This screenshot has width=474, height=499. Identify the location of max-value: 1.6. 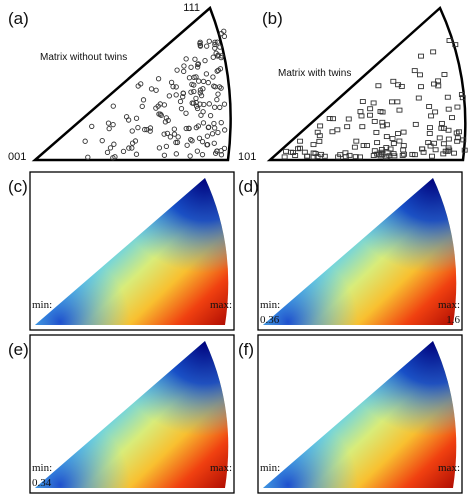
(453, 320).